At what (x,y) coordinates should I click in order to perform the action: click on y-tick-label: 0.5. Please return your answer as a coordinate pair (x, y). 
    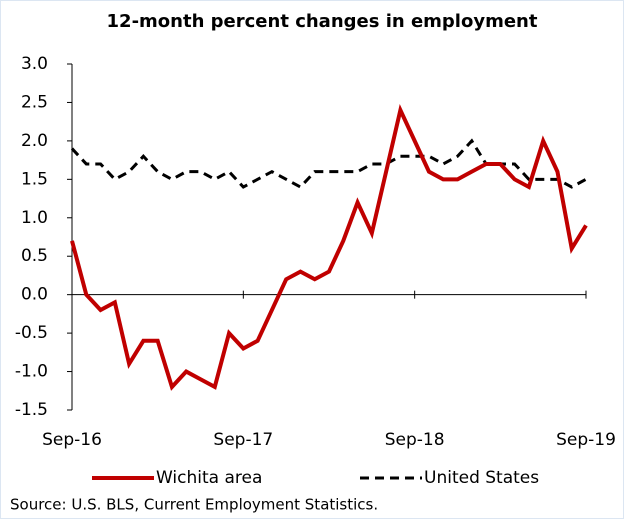
    Looking at the image, I should click on (34, 256).